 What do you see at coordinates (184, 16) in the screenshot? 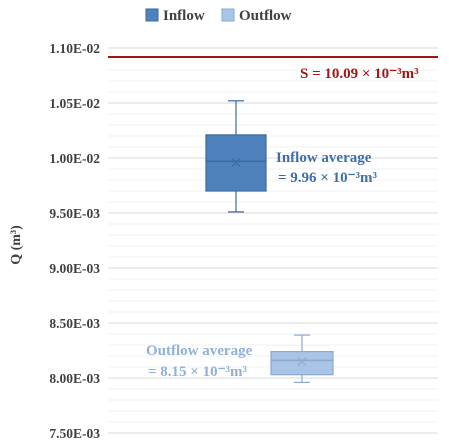
I see `legend-label-inflow: Inflow` at bounding box center [184, 16].